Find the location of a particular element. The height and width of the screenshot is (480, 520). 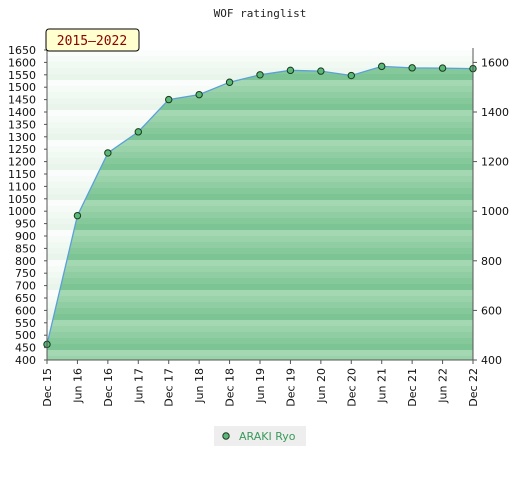

left-tick-label: 1550 is located at coordinates (22, 75).